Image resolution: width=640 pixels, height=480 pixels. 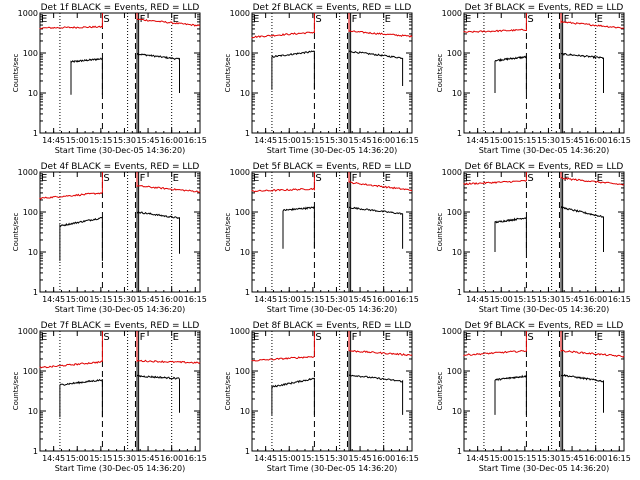 I want to click on panel-title: Det 9f BLACK = Events, RED = LLD, so click(x=544, y=326).